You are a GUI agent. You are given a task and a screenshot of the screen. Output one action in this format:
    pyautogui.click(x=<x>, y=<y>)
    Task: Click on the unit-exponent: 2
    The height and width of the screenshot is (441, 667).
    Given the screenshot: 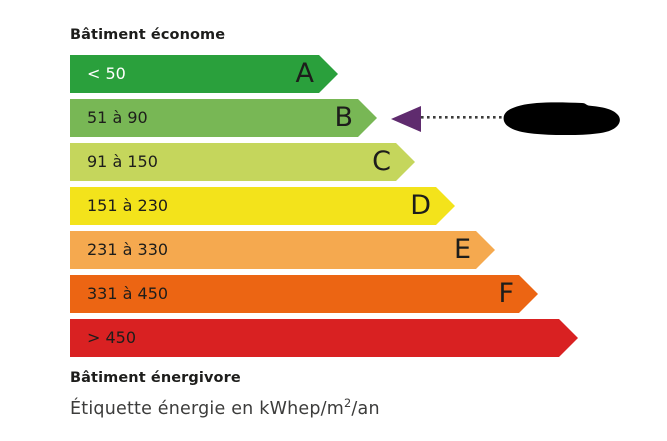 What is the action you would take?
    pyautogui.click(x=347, y=403)
    